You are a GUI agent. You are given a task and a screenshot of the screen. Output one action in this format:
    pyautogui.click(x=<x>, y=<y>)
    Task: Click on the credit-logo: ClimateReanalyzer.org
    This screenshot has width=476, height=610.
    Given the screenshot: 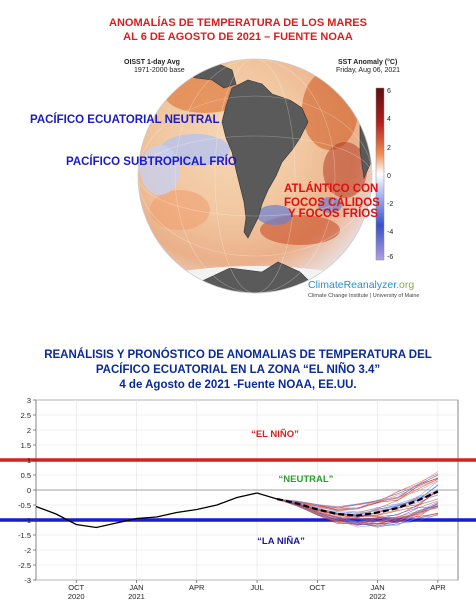 What is the action you would take?
    pyautogui.click(x=361, y=285)
    